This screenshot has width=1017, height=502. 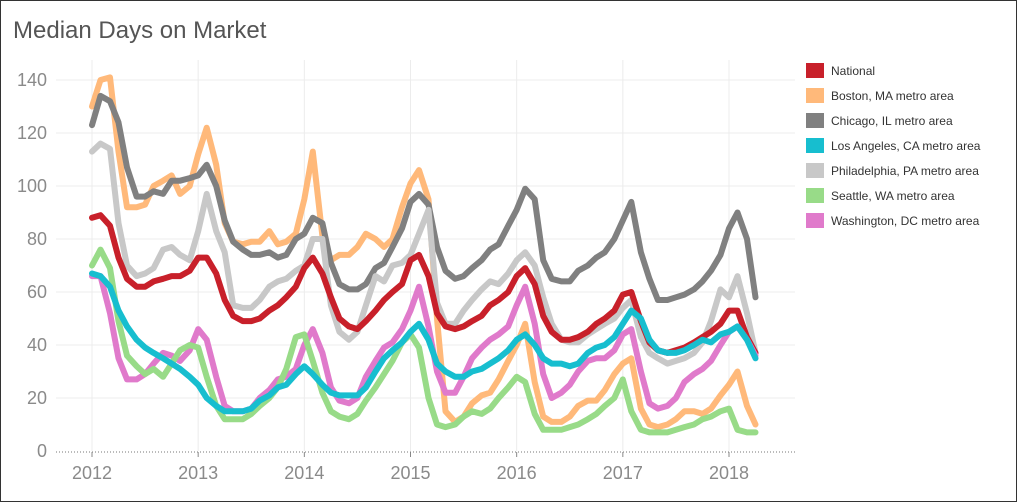 I want to click on legend-label: Seattle, WA metro area, so click(x=893, y=195).